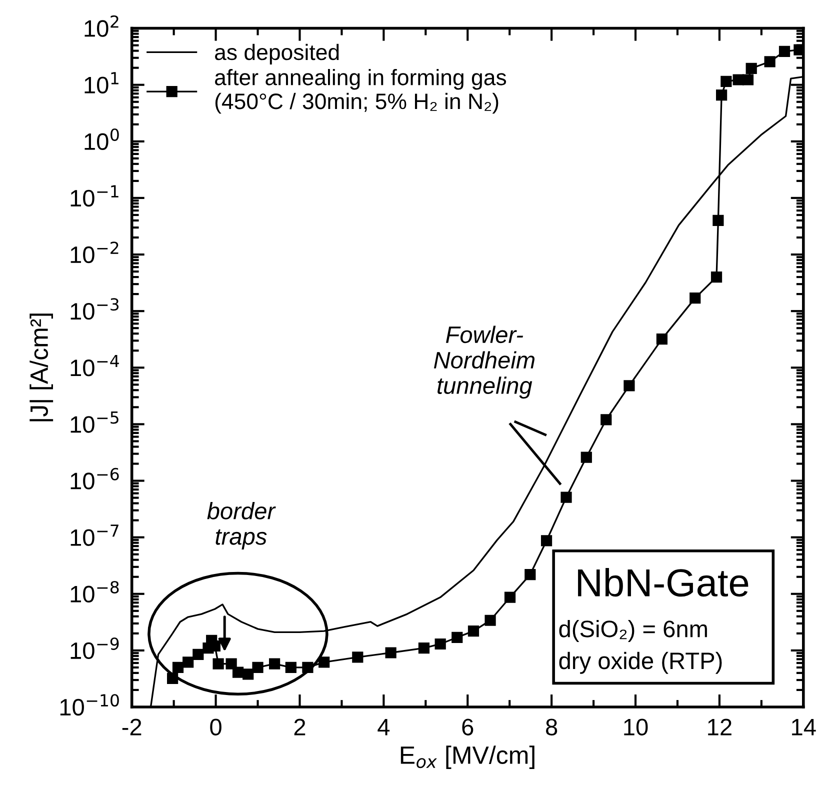 The width and height of the screenshot is (824, 808). Describe the element at coordinates (277, 54) in the screenshot. I see `legend-label: as deposited` at that location.